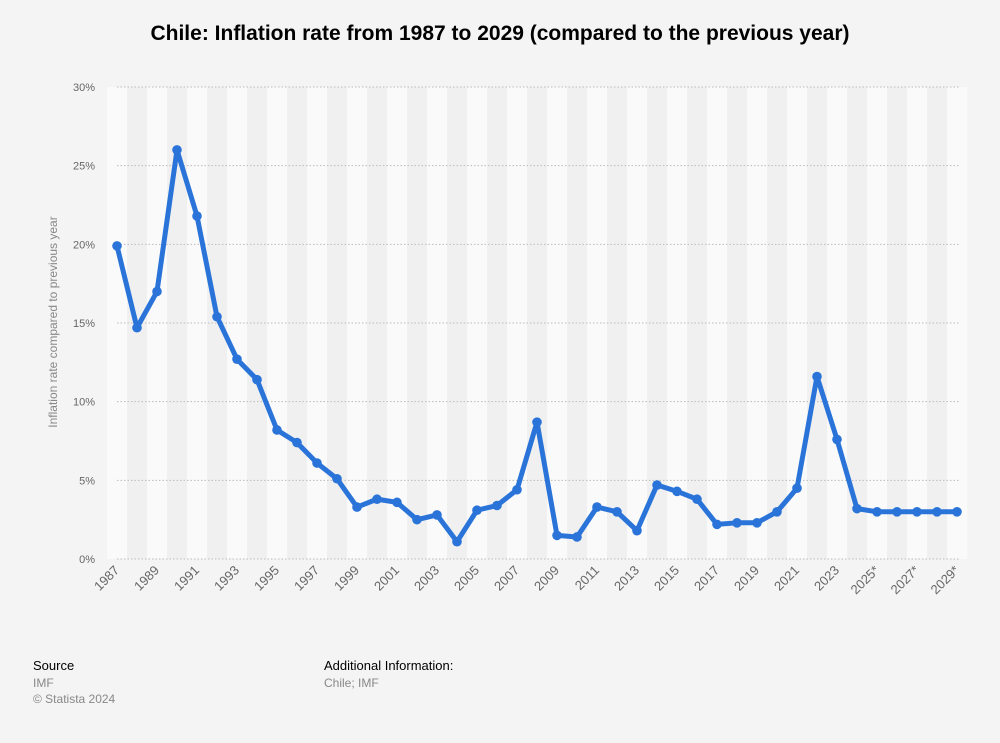 The image size is (1000, 743). What do you see at coordinates (266, 578) in the screenshot?
I see `x-tick-label: 1995` at bounding box center [266, 578].